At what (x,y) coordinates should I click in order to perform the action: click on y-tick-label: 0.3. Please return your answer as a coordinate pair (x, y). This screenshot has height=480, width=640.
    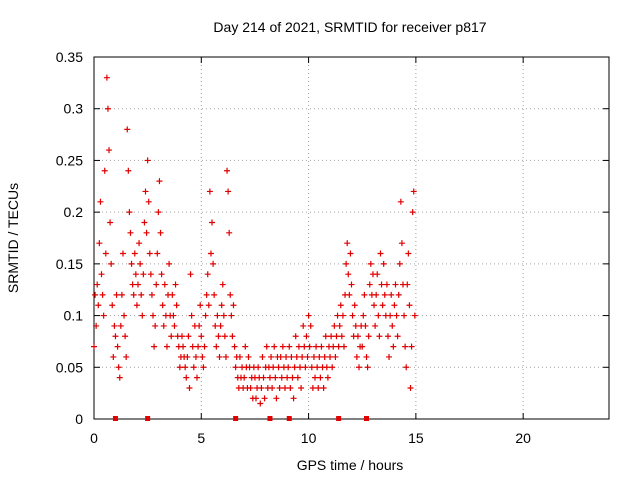
    Looking at the image, I should click on (74, 109).